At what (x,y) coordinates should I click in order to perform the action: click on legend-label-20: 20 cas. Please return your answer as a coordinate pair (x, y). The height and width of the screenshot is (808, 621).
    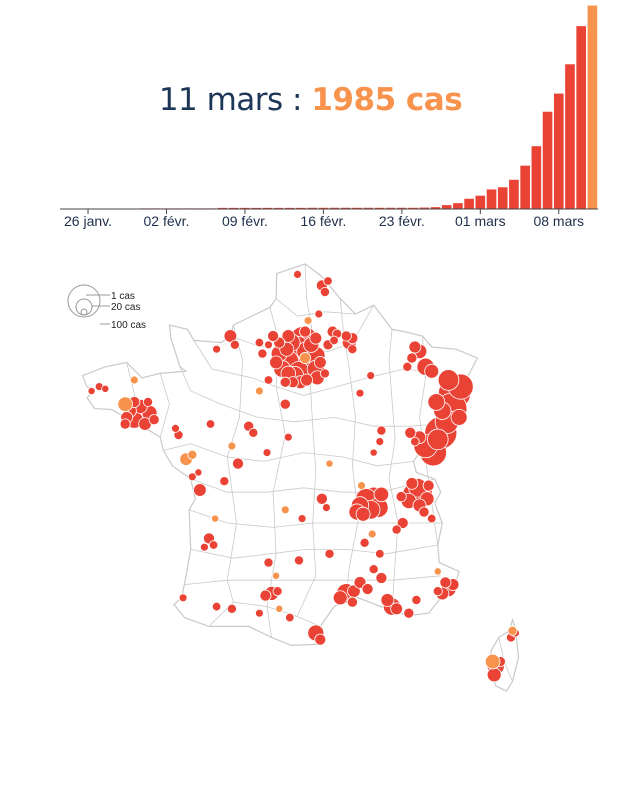
    Looking at the image, I should click on (125, 307).